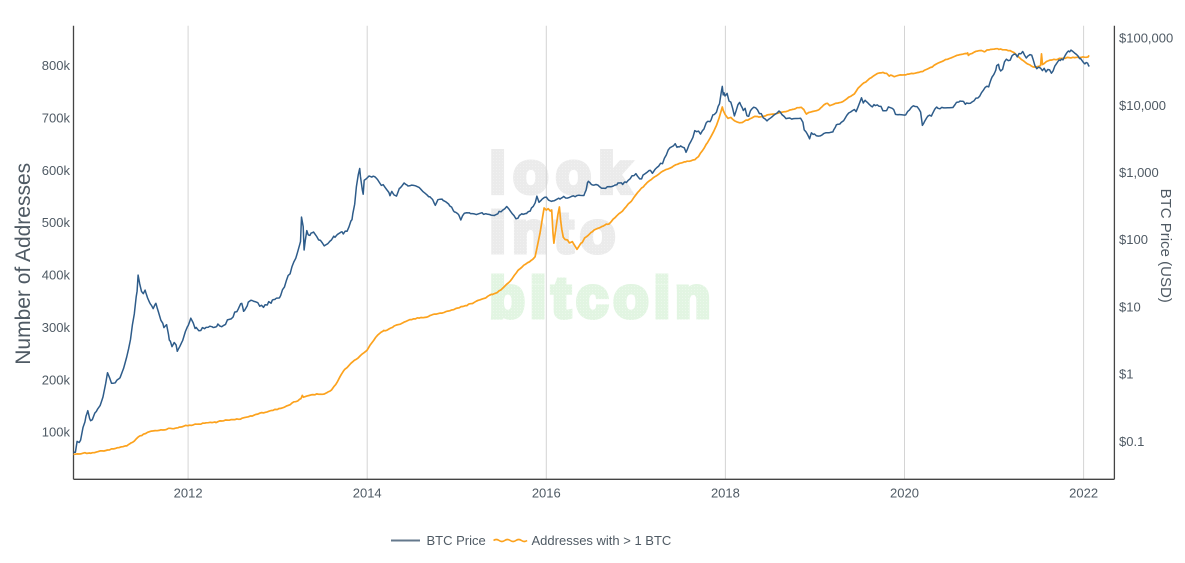 Image resolution: width=1185 pixels, height=563 pixels. I want to click on svg-text: 2018, so click(725, 493).